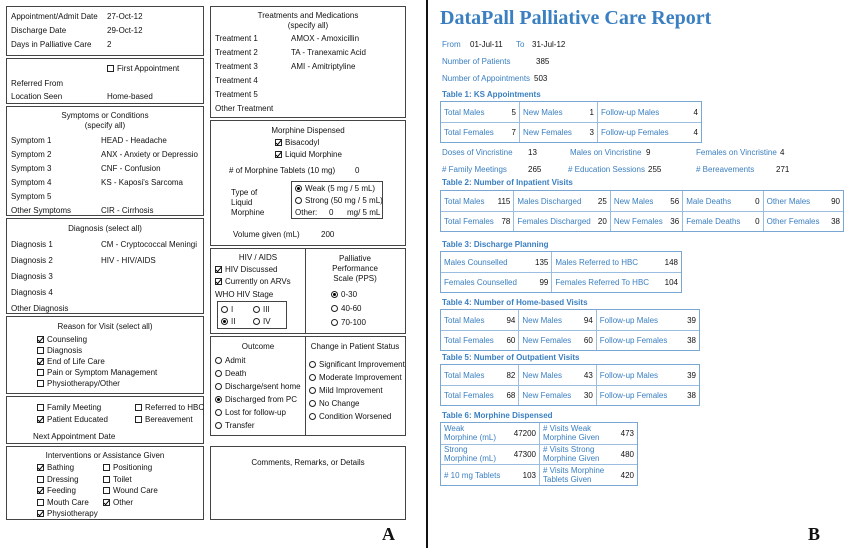 The width and height of the screenshot is (850, 548). I want to click on radio-label: Discharge/sent home, so click(263, 386).